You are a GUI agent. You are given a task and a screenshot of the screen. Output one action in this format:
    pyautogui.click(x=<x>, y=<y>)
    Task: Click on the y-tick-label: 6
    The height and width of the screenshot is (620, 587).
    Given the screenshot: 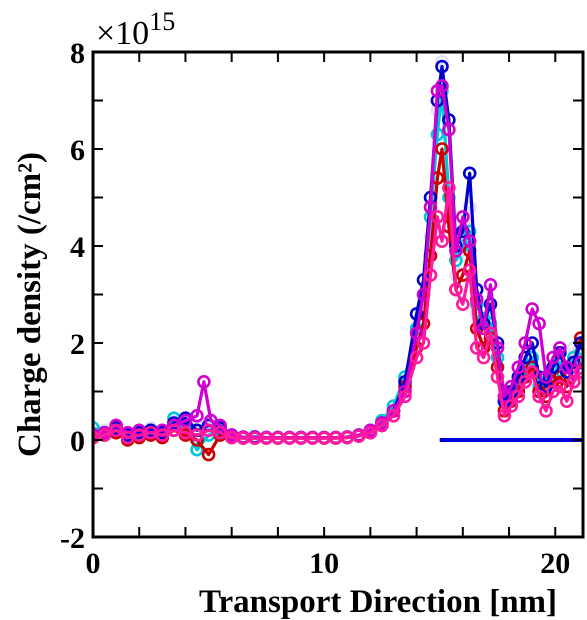 What is the action you would take?
    pyautogui.click(x=77, y=150)
    